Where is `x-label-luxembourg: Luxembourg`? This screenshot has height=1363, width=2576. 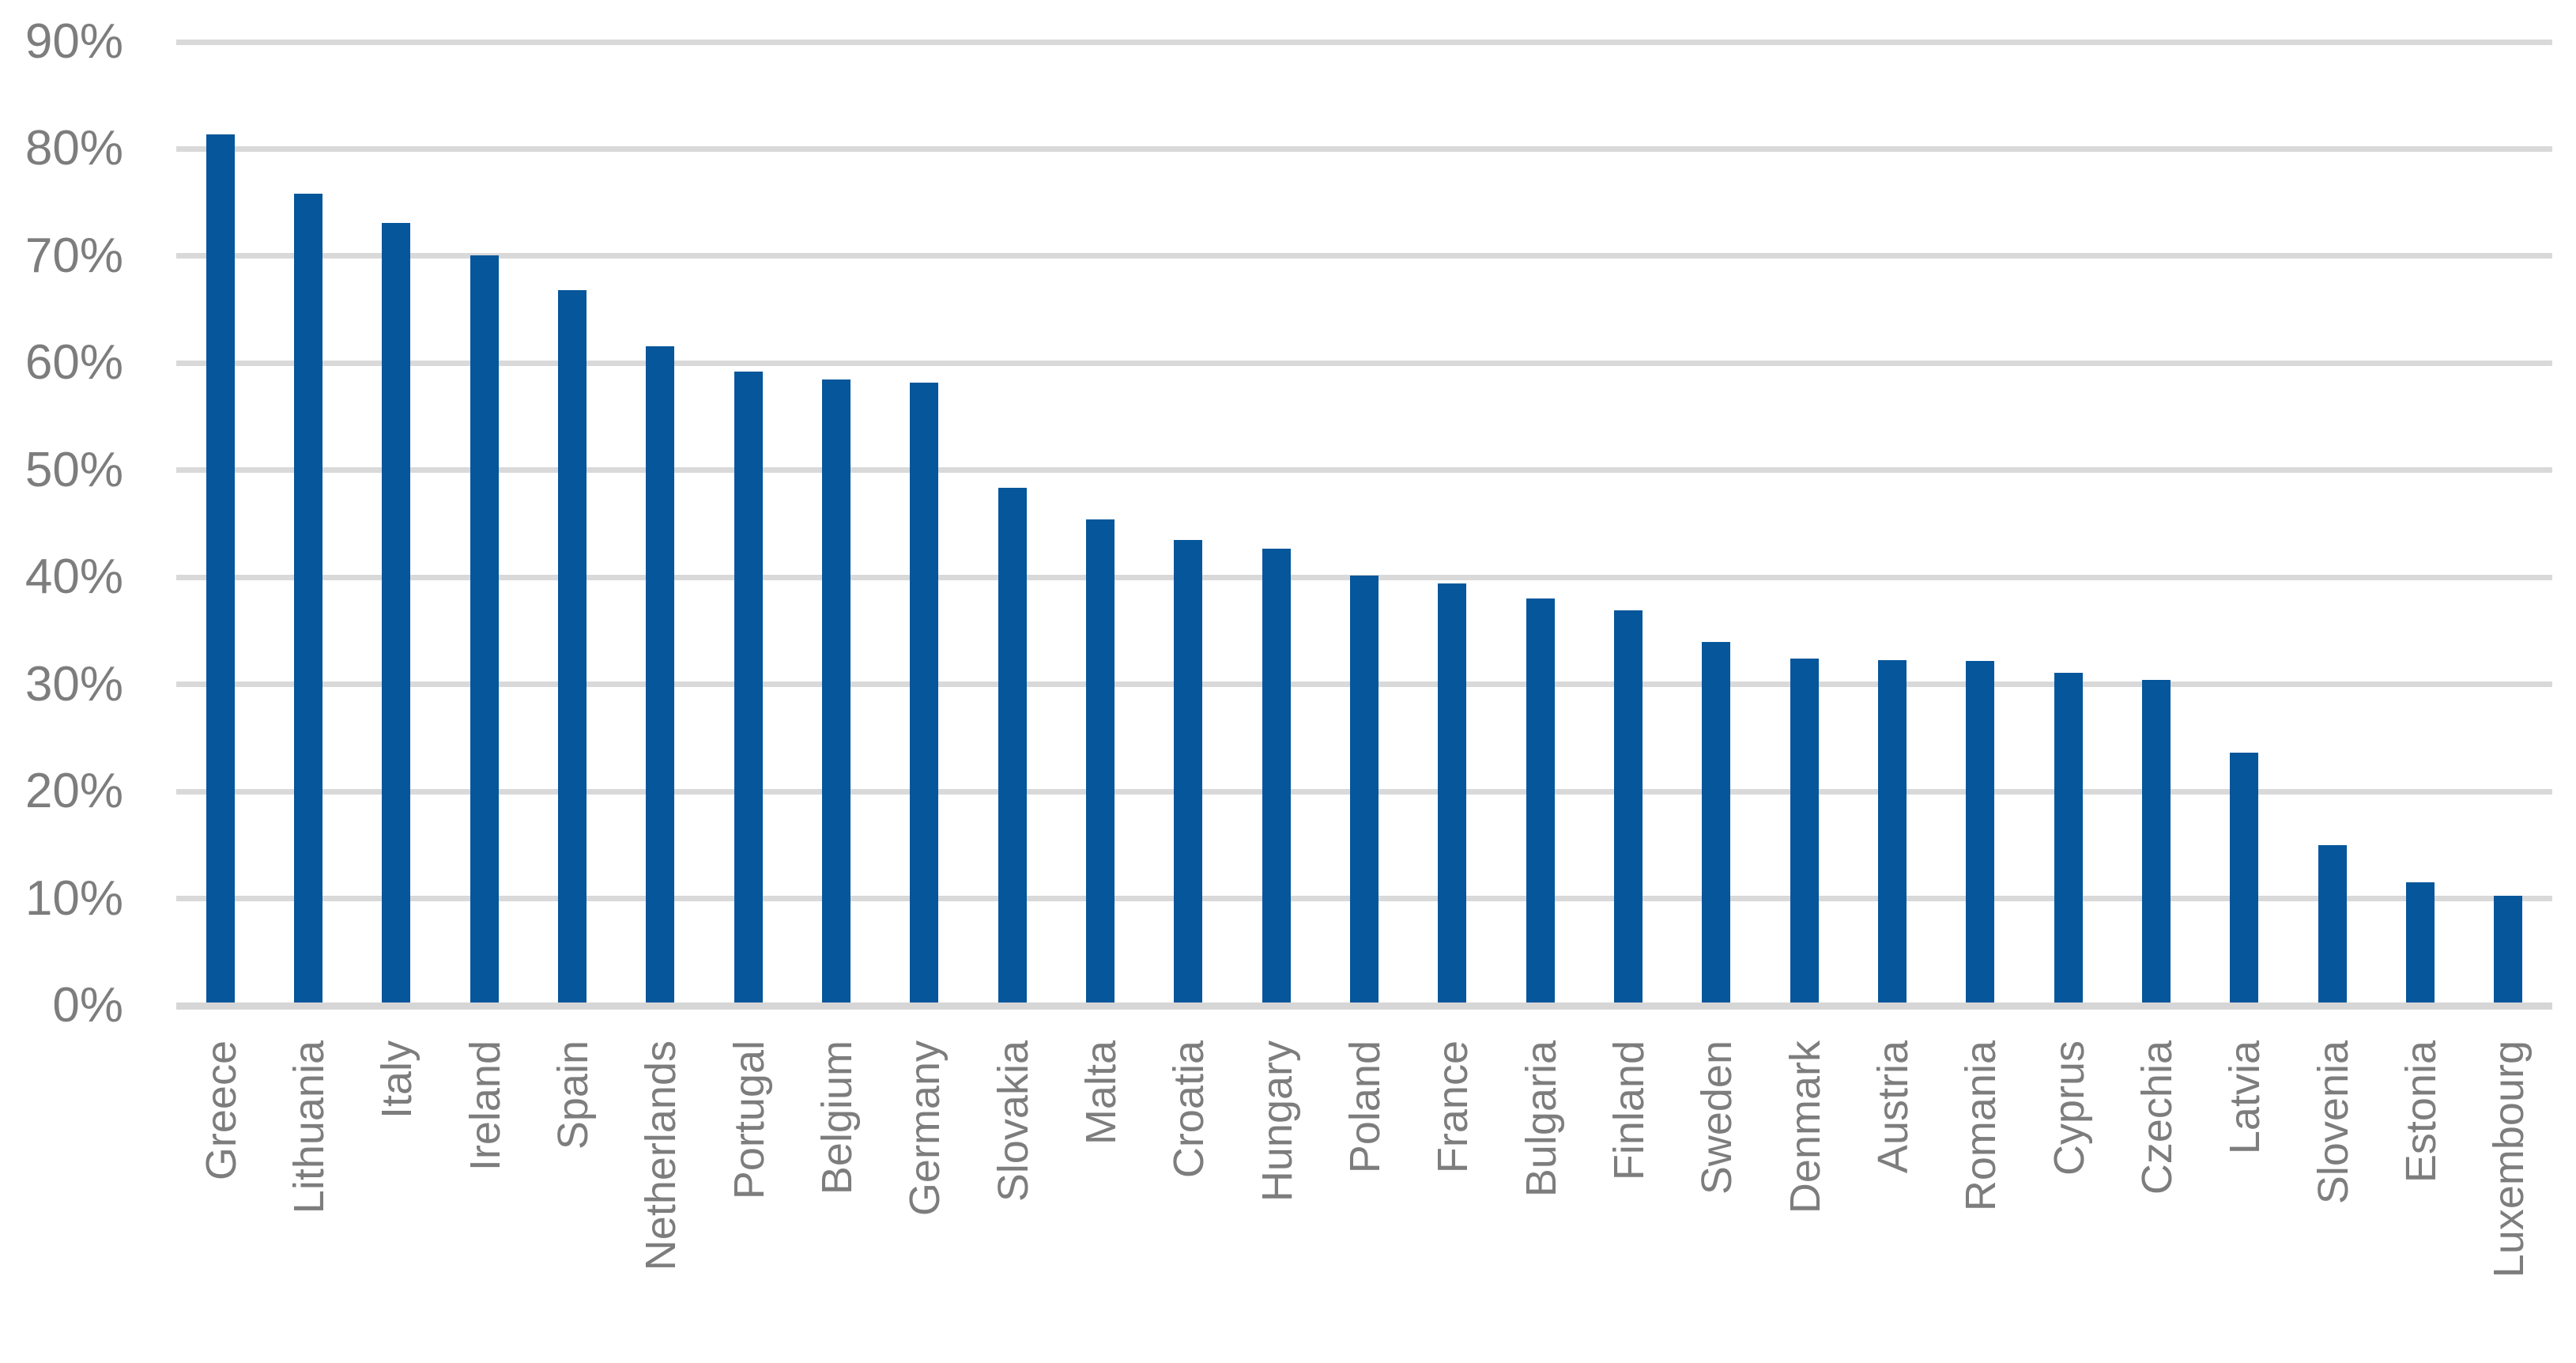
x-label-luxembourg: Luxembourg is located at coordinates (2509, 1159).